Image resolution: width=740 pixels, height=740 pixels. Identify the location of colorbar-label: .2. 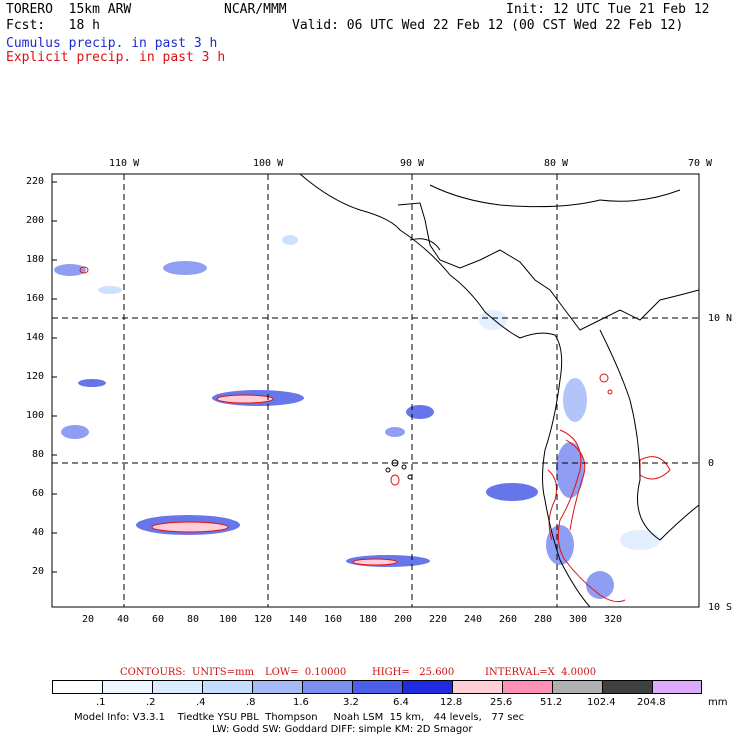
(151, 702).